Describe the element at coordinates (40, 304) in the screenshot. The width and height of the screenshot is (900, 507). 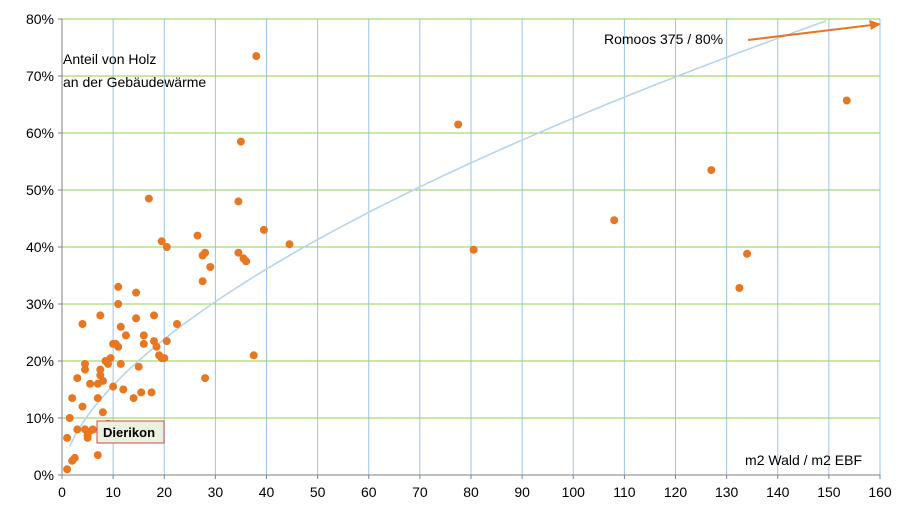
I see `y-tick-label: 30%` at that location.